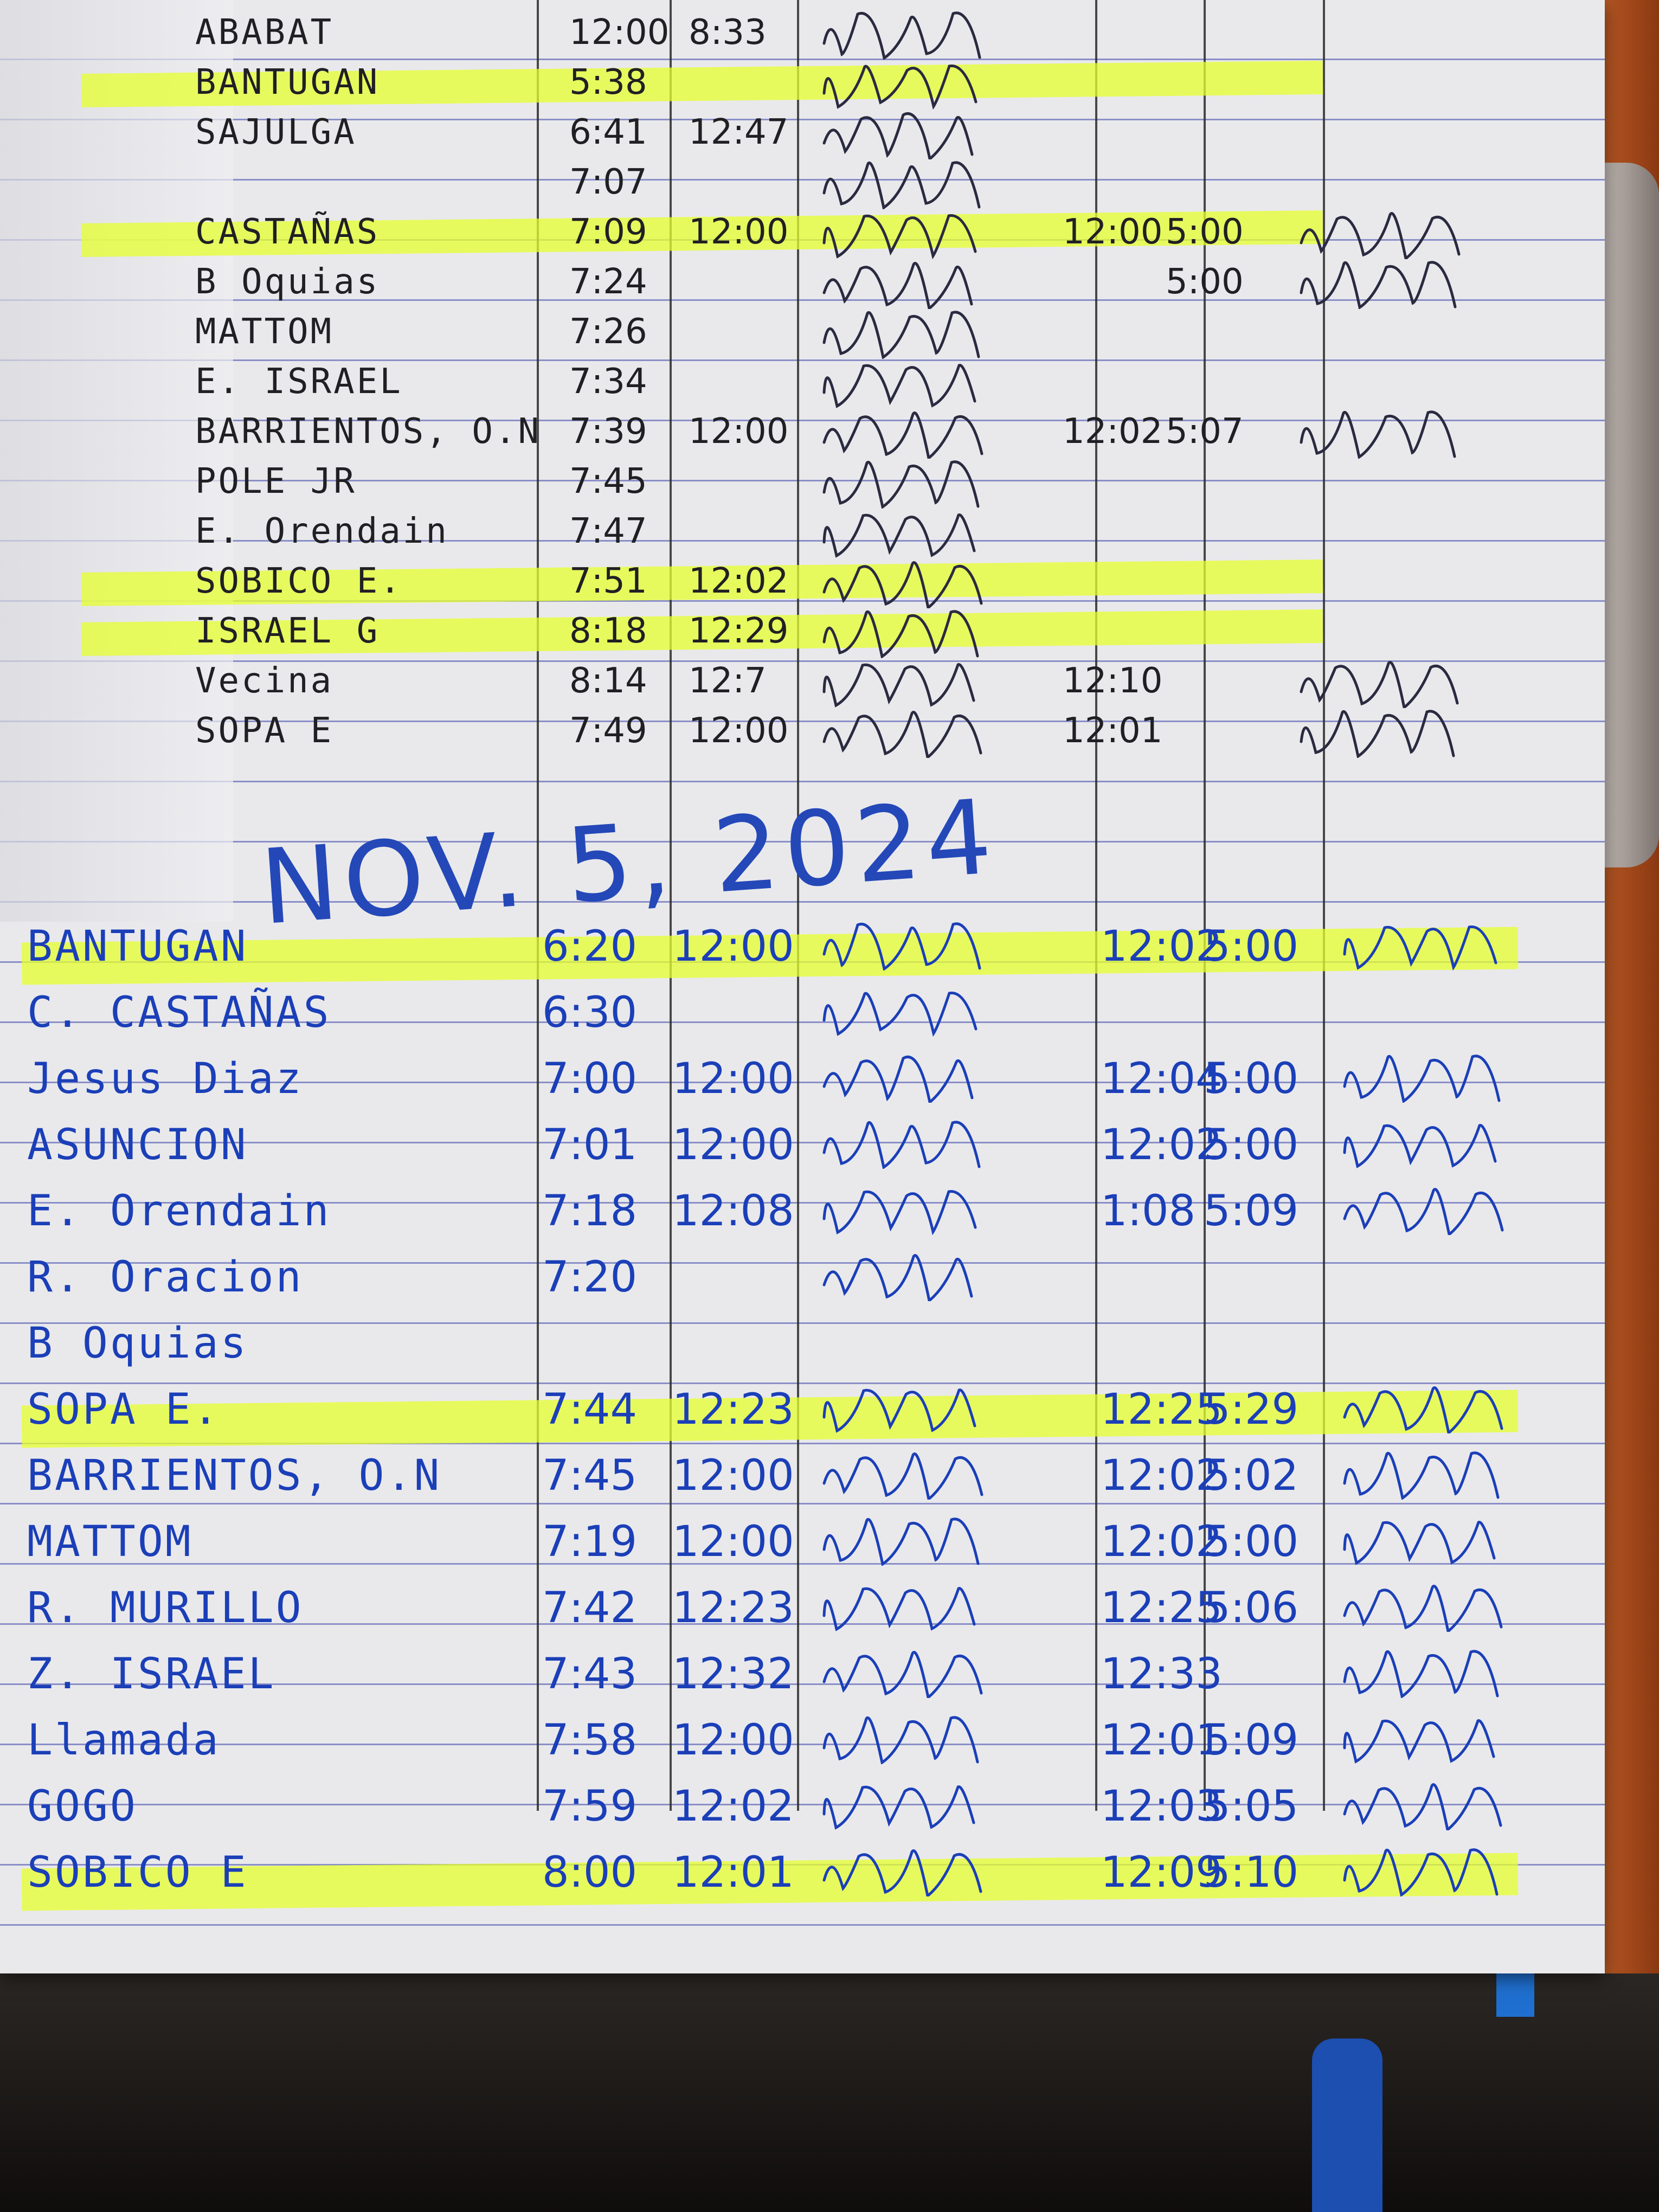  Describe the element at coordinates (1251, 1409) in the screenshot. I see `entry-out2: 5:29` at that location.